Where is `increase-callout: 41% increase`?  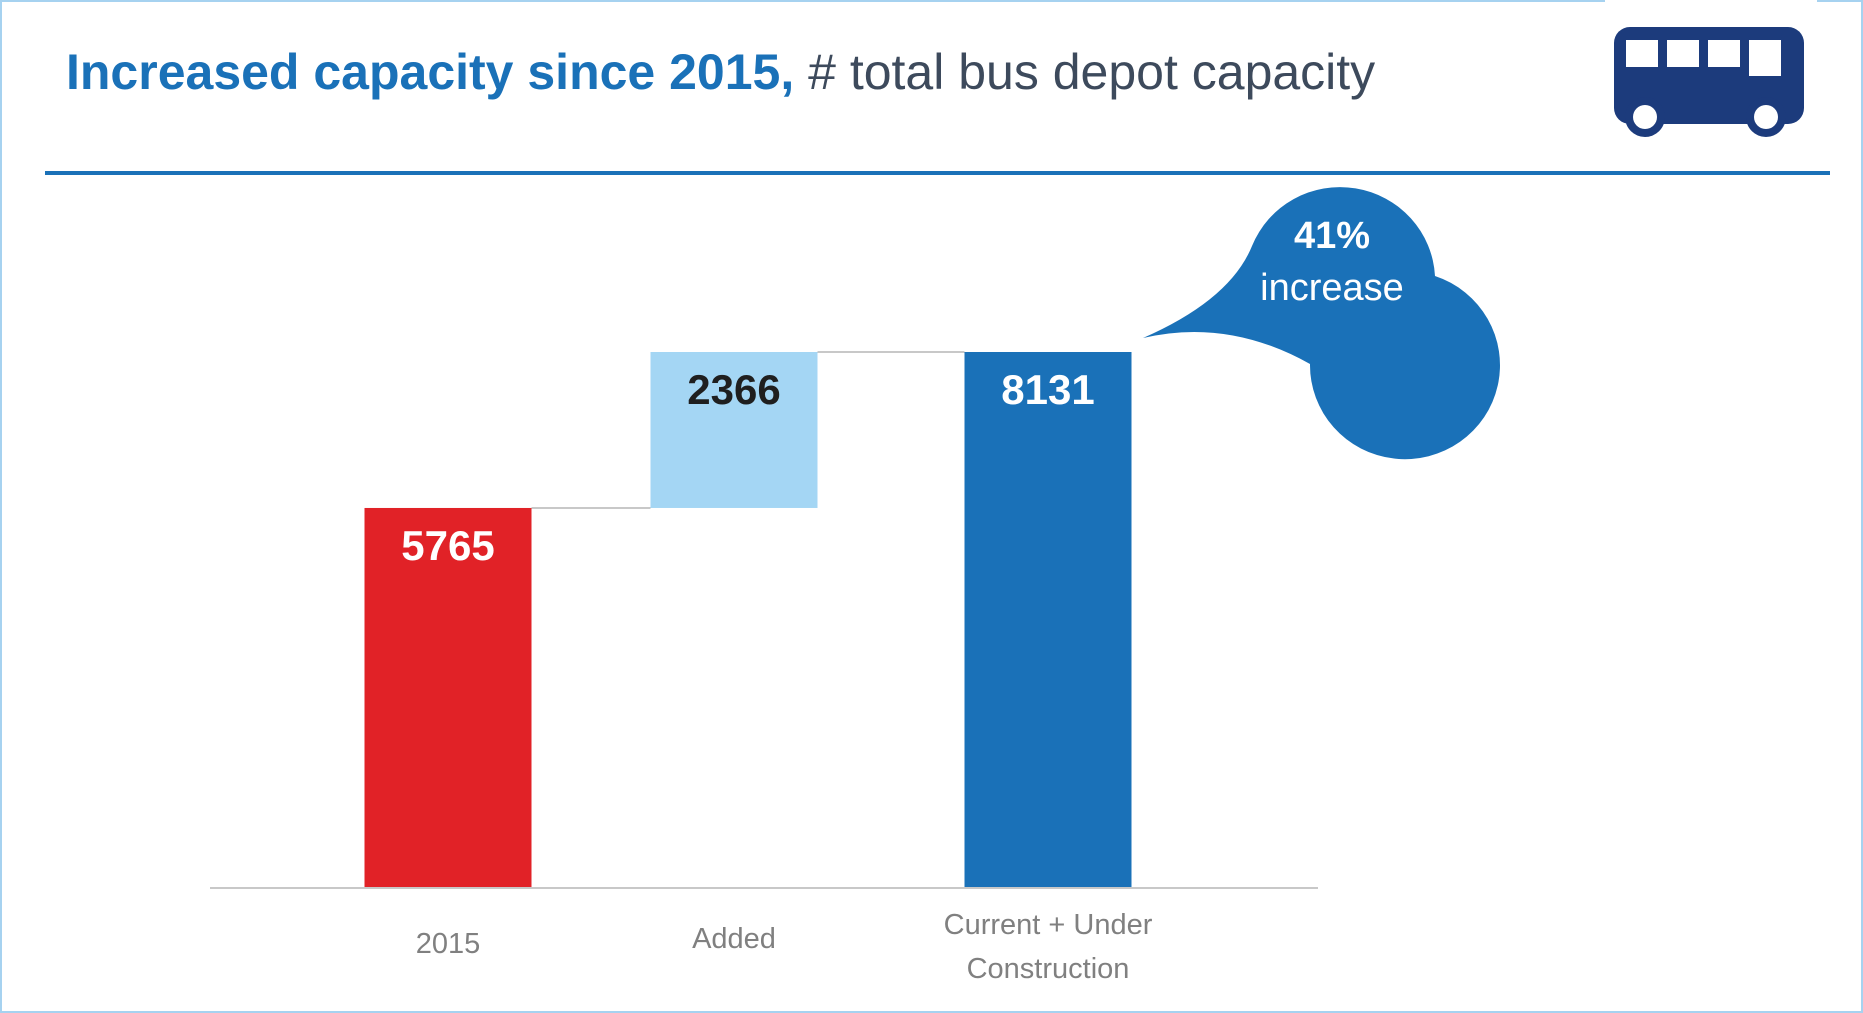
increase-callout: 41% increase is located at coordinates (1321, 323).